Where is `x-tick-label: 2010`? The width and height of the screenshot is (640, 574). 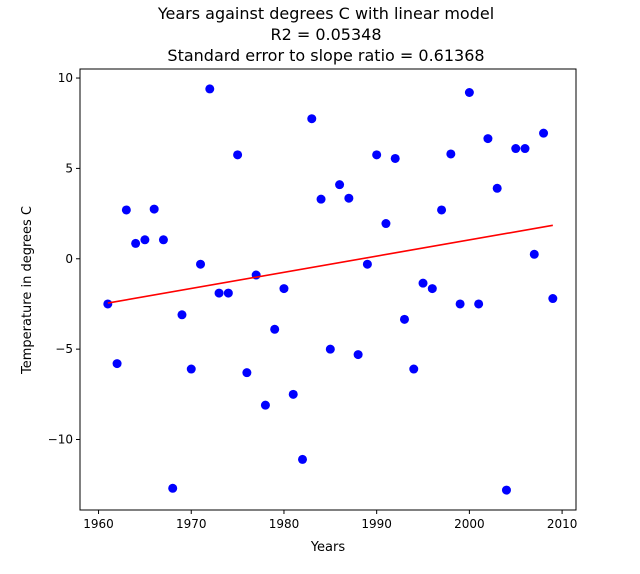
x-tick-label: 2010 is located at coordinates (562, 524).